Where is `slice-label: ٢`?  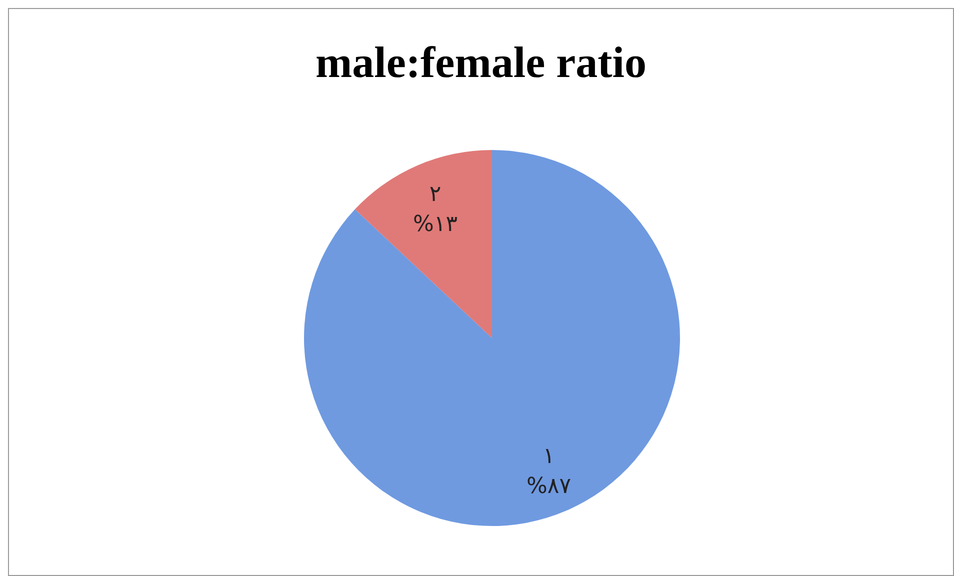 slice-label: ٢ is located at coordinates (435, 194).